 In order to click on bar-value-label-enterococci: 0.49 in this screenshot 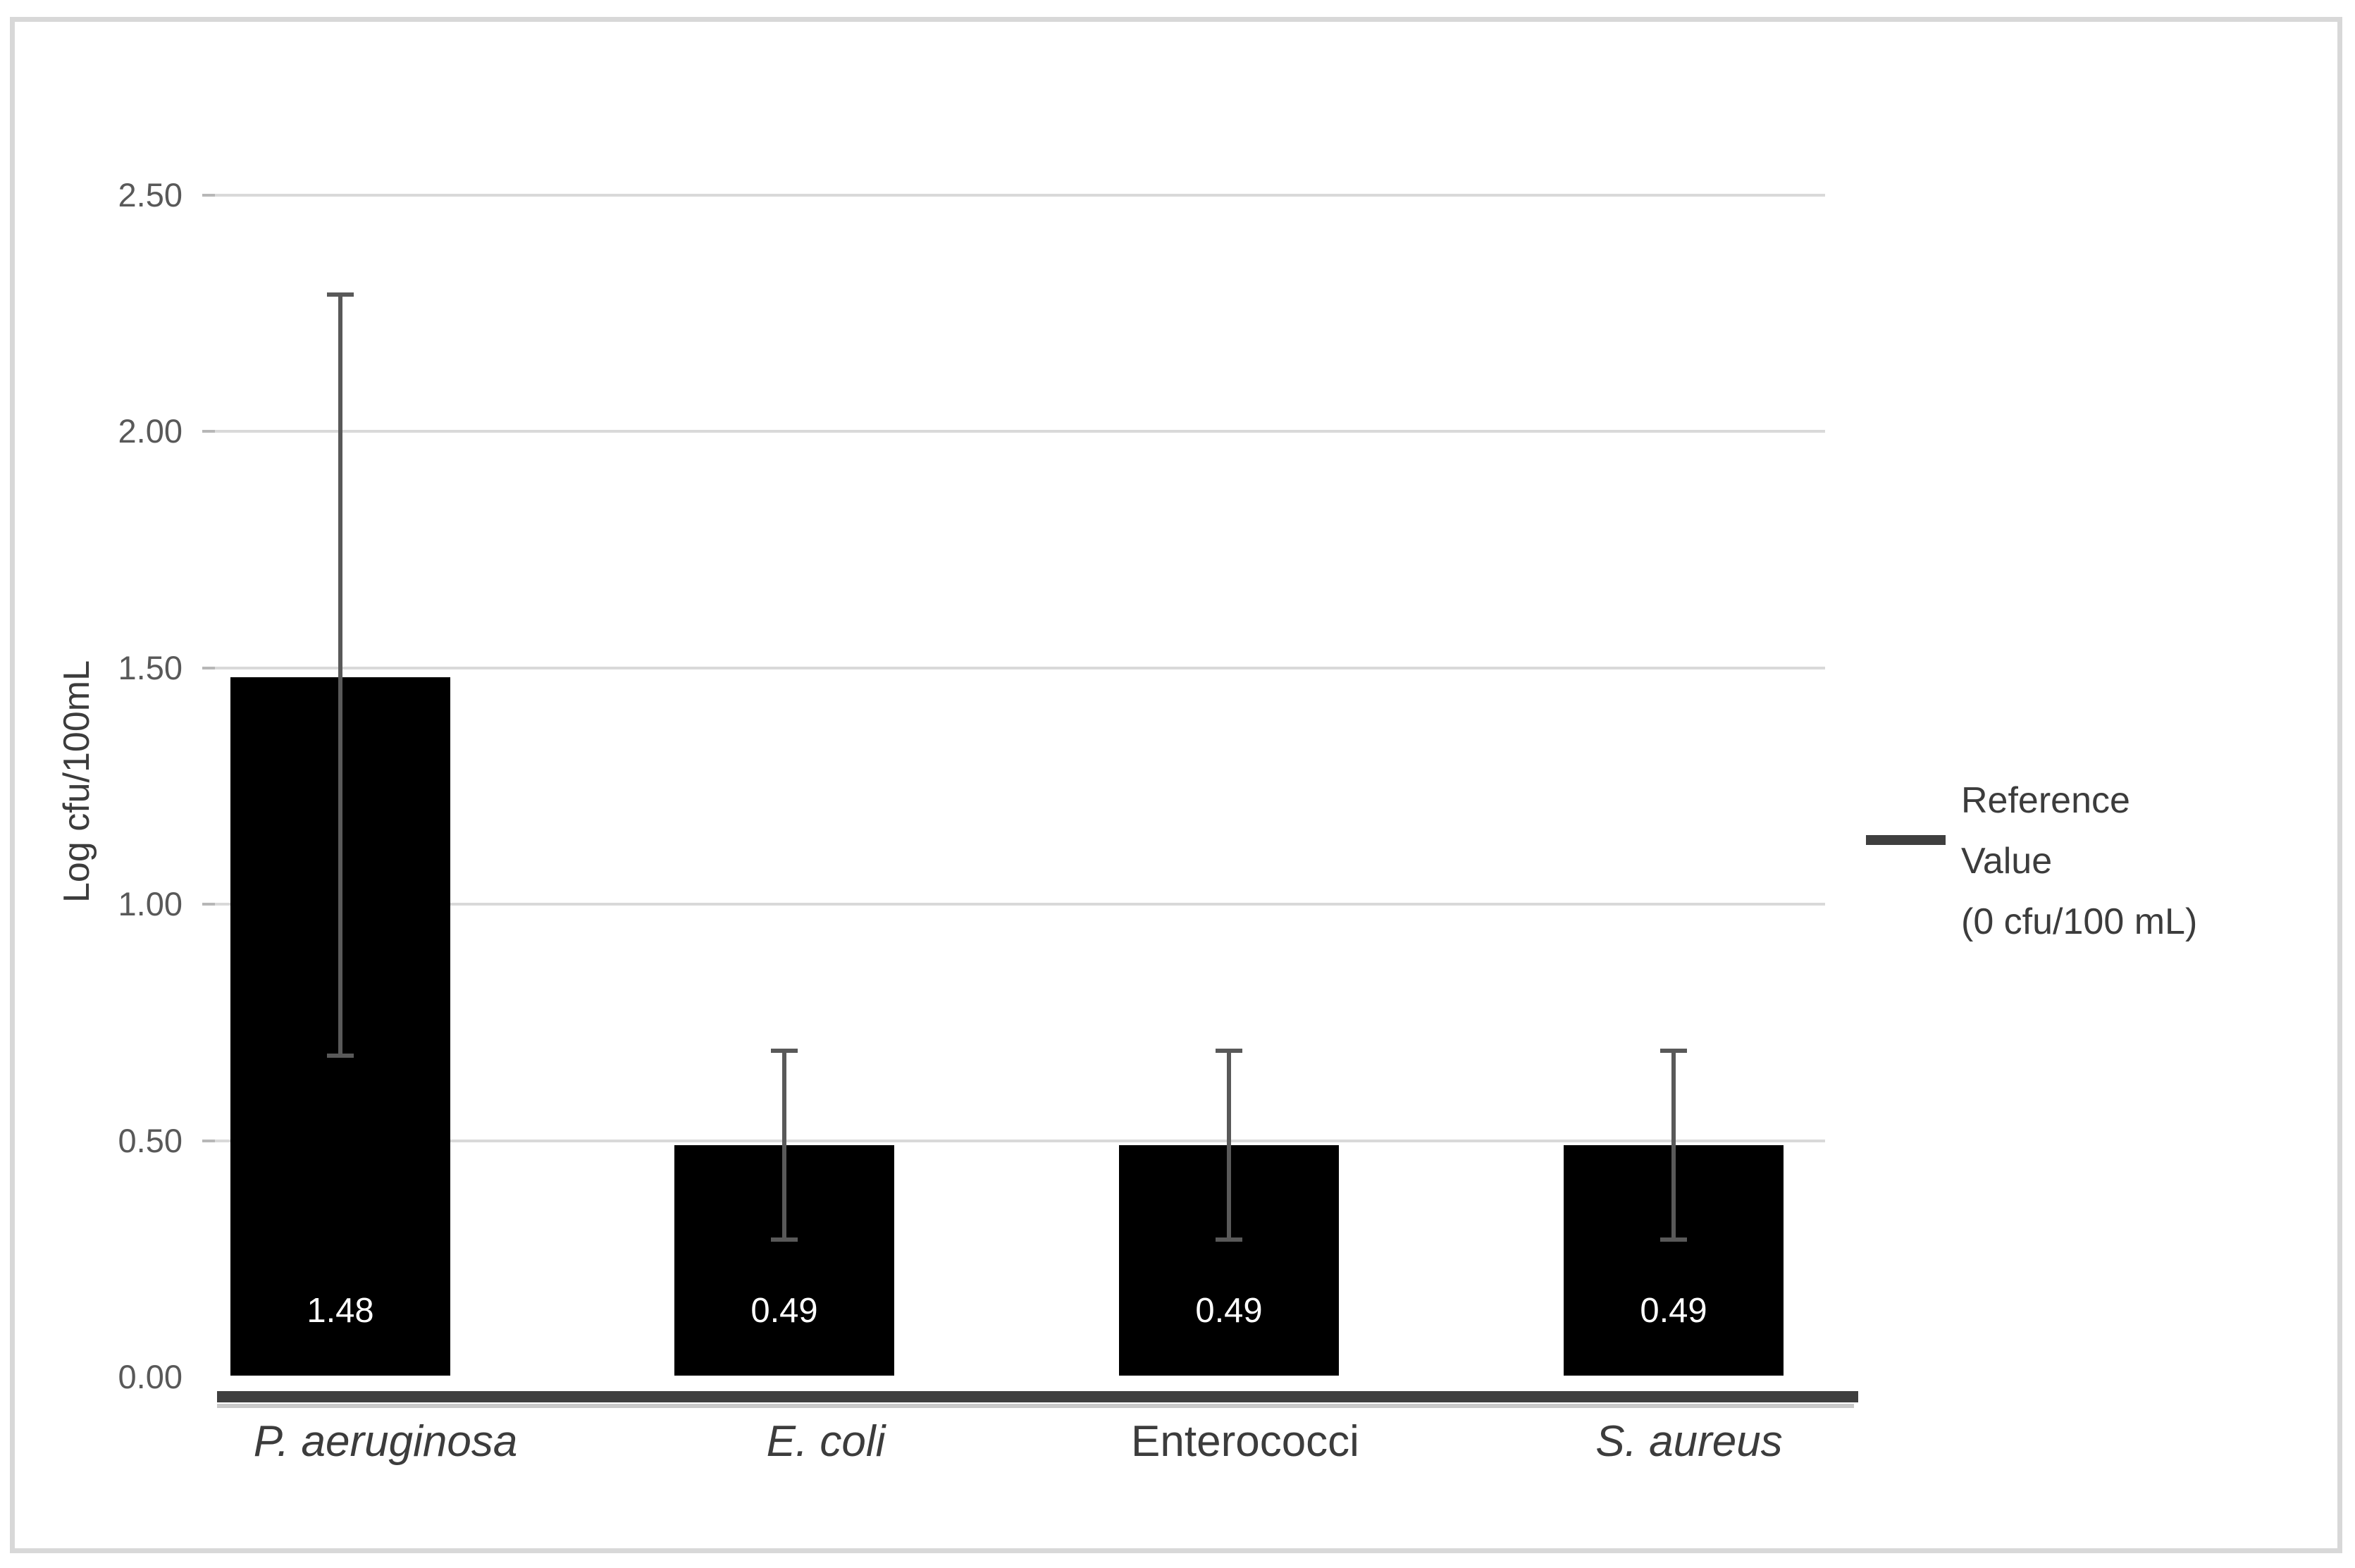, I will do `click(1229, 1311)`.